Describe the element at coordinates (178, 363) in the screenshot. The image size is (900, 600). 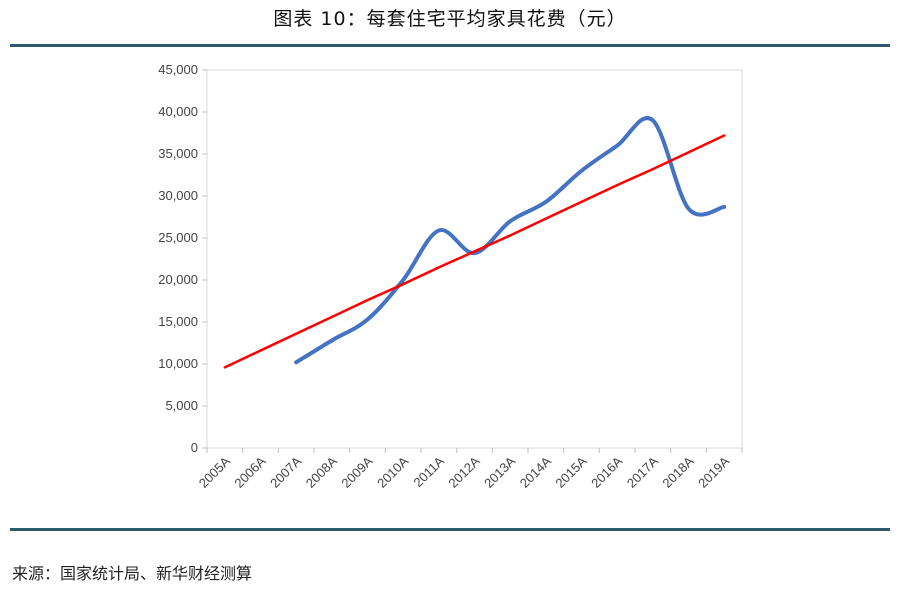
I see `y-tick-label: 10,000` at that location.